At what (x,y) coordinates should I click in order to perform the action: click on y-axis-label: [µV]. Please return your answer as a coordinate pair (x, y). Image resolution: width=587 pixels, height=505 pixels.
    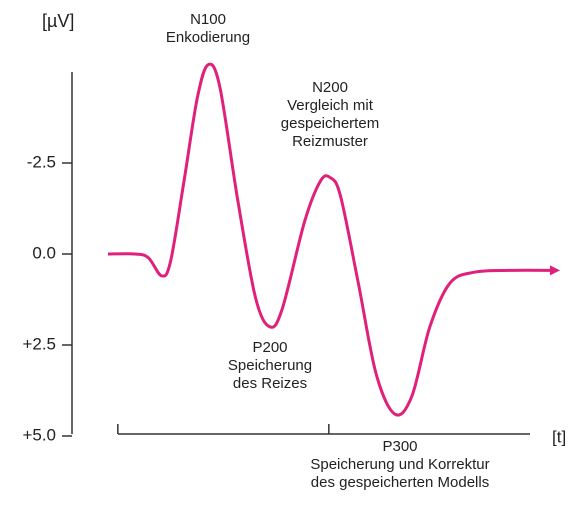
    Looking at the image, I should click on (58, 21).